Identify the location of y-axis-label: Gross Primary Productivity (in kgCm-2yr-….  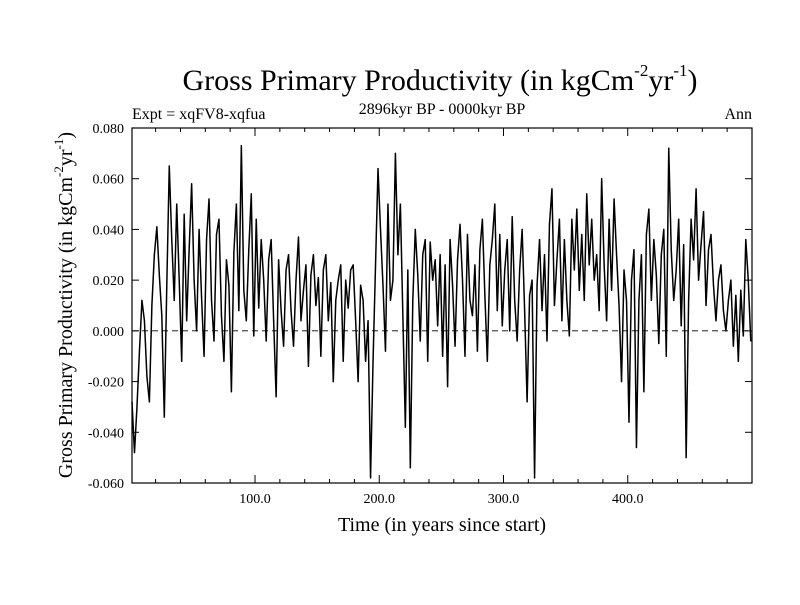
(64, 305).